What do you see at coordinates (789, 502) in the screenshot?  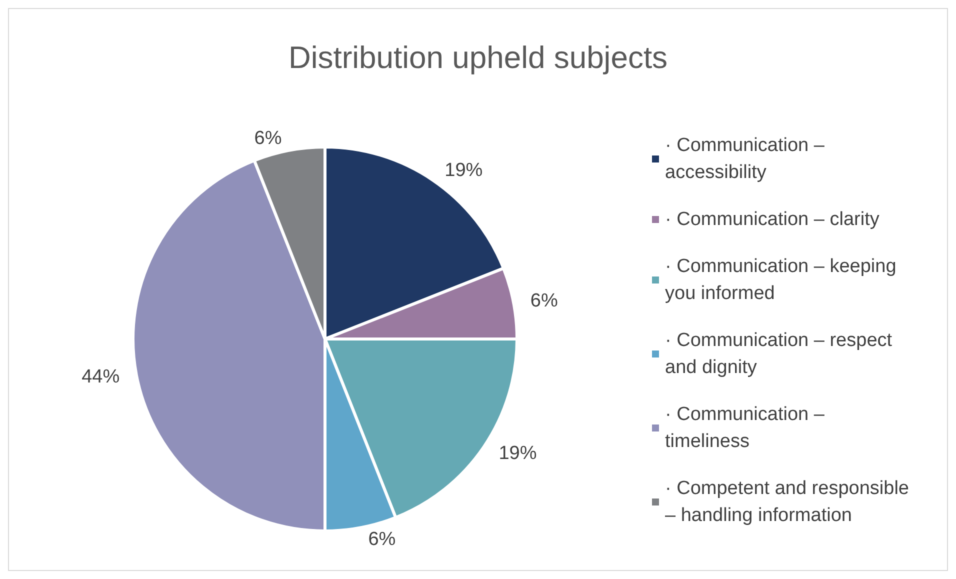 I see `legend-label: · Competent and responsible – handling information` at bounding box center [789, 502].